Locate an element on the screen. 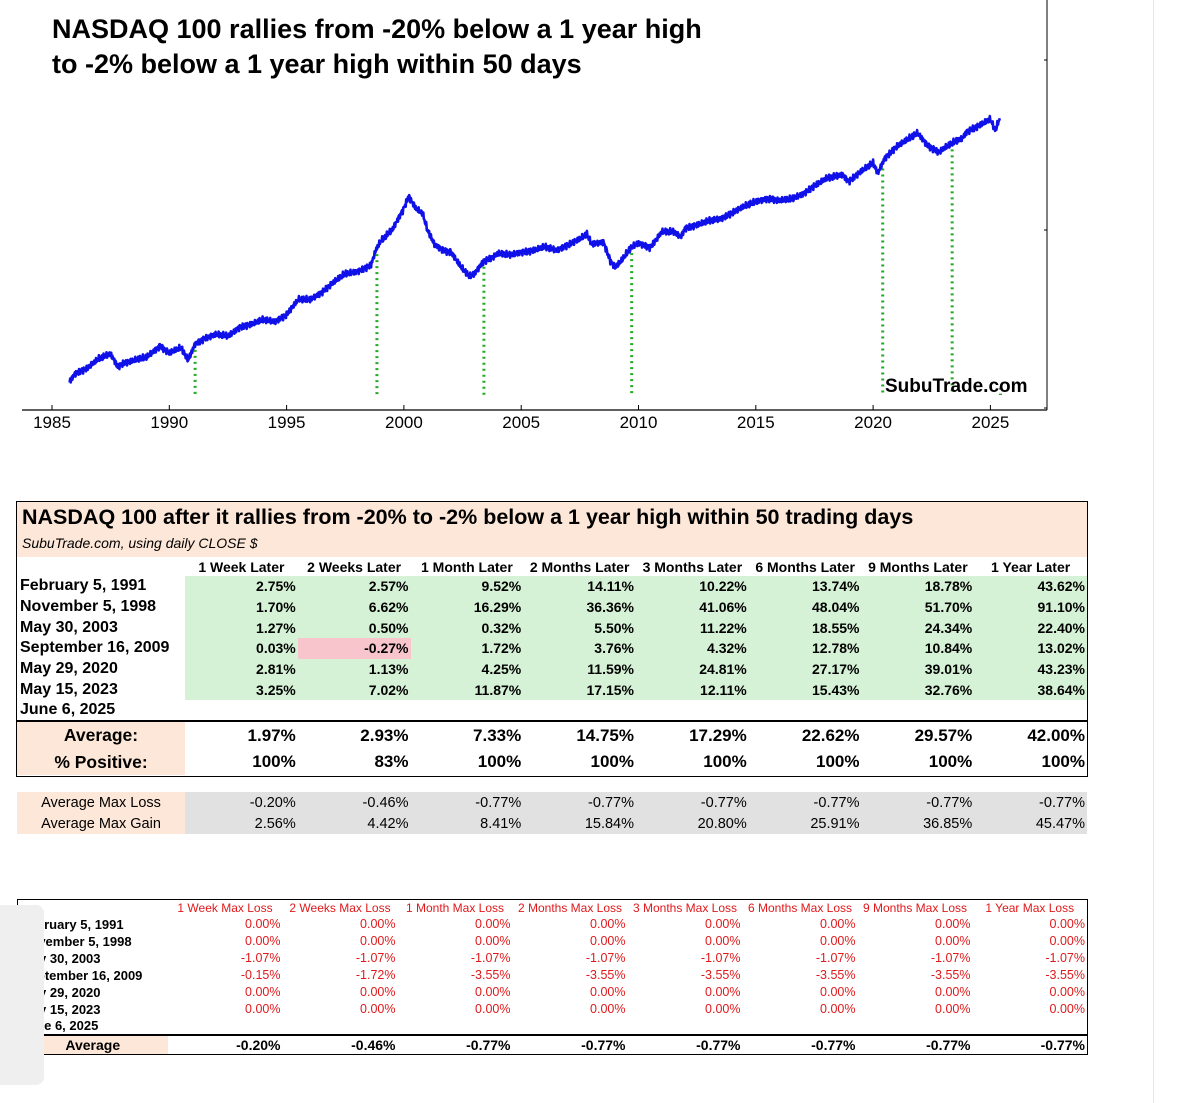 The image size is (1179, 1103). row-date: February 5, 1991 is located at coordinates (83, 586).